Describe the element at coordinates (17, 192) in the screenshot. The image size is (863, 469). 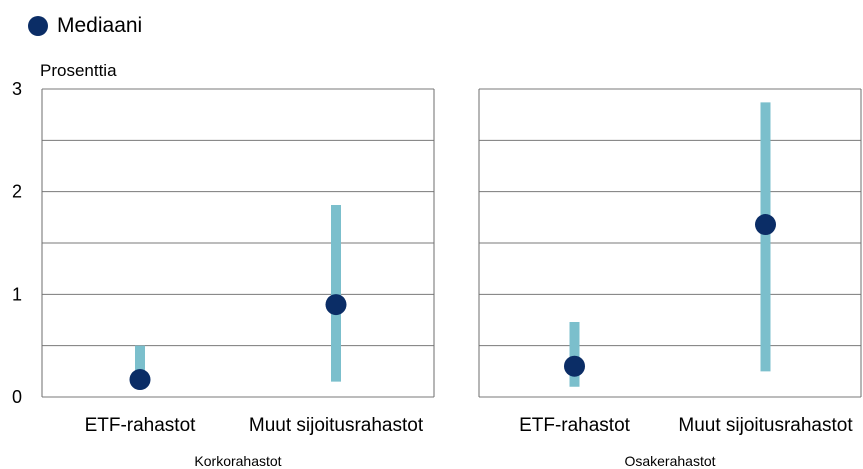
I see `y-tick-label: 2` at that location.